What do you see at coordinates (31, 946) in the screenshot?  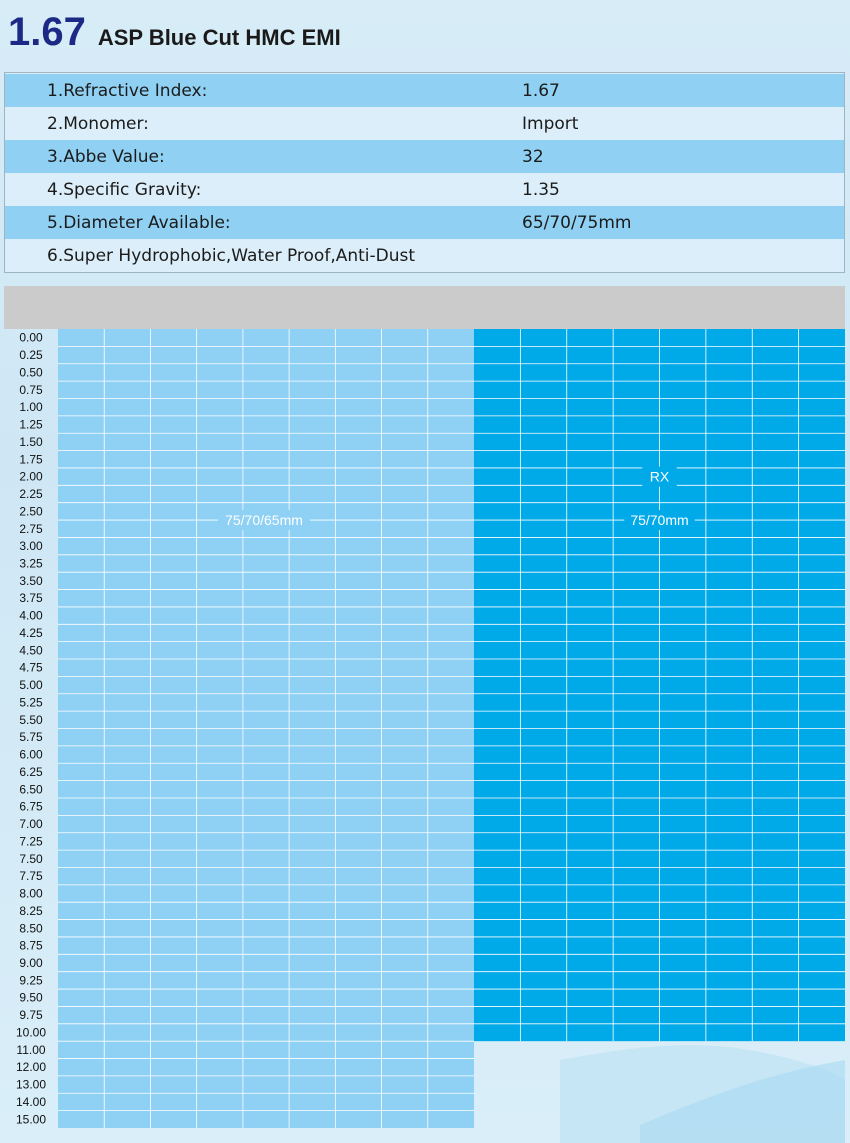 I see `power-row-label: 8.75` at bounding box center [31, 946].